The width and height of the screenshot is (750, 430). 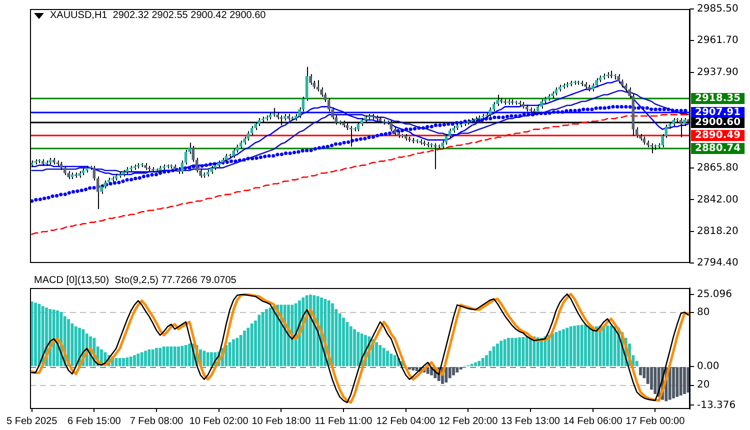 I want to click on x-tick-label: 6 Feb 15:00, so click(x=94, y=421).